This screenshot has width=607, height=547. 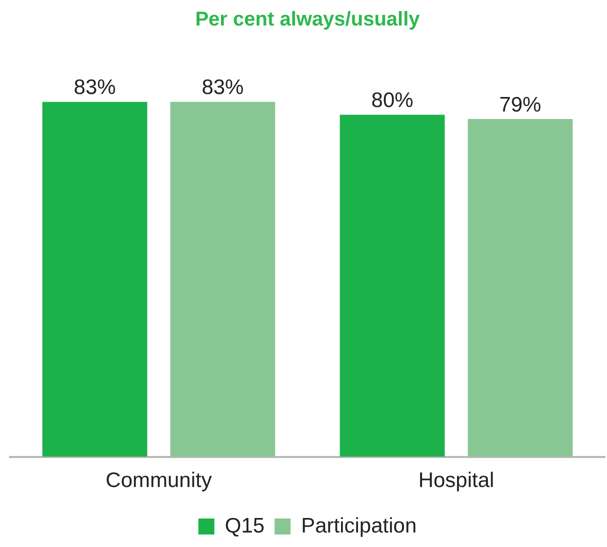 I want to click on legend-label: Participation, so click(x=359, y=526).